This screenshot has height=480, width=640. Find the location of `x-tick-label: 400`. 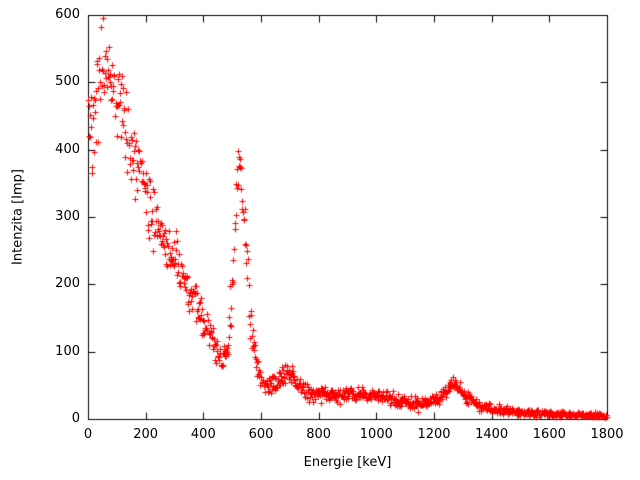

x-tick-label: 400 is located at coordinates (203, 434).